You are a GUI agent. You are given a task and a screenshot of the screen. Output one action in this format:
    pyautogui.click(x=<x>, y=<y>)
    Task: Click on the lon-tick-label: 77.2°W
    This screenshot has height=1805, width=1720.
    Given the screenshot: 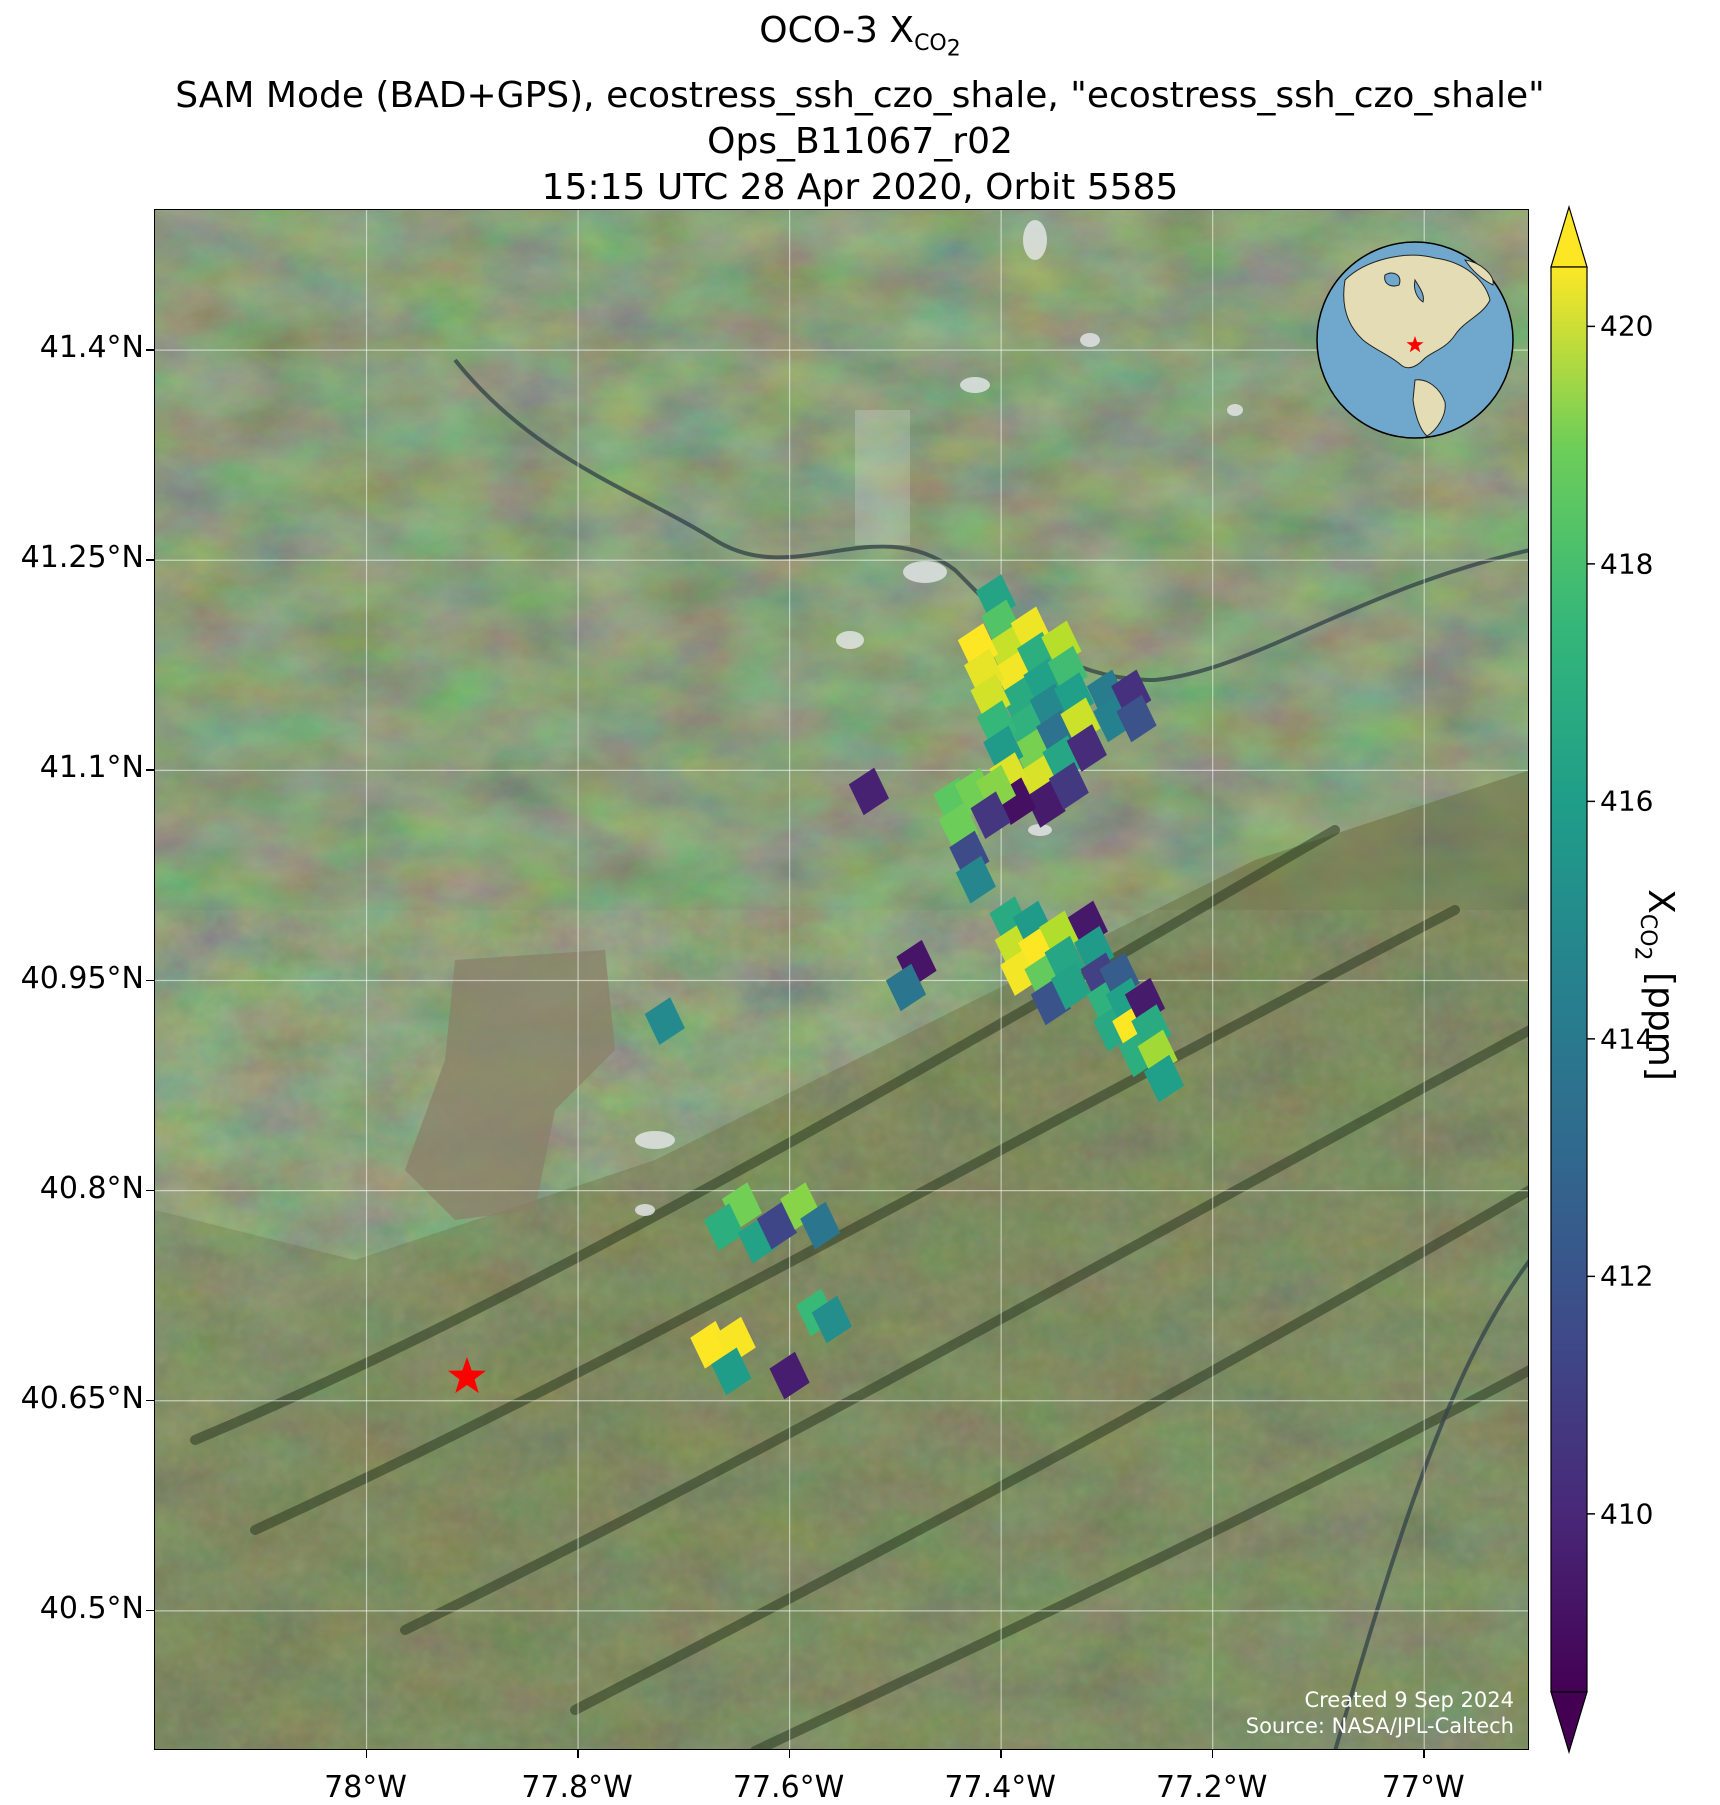 What is the action you would take?
    pyautogui.click(x=1211, y=1787)
    